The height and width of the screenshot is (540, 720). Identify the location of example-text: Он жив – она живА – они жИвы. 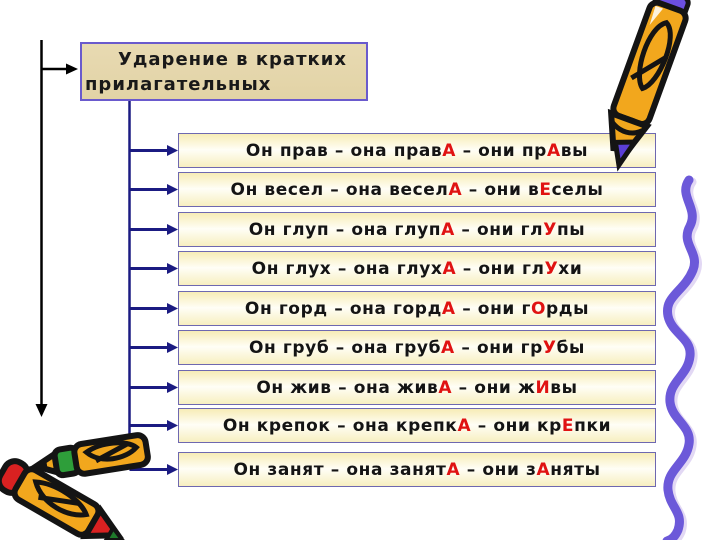
(416, 388).